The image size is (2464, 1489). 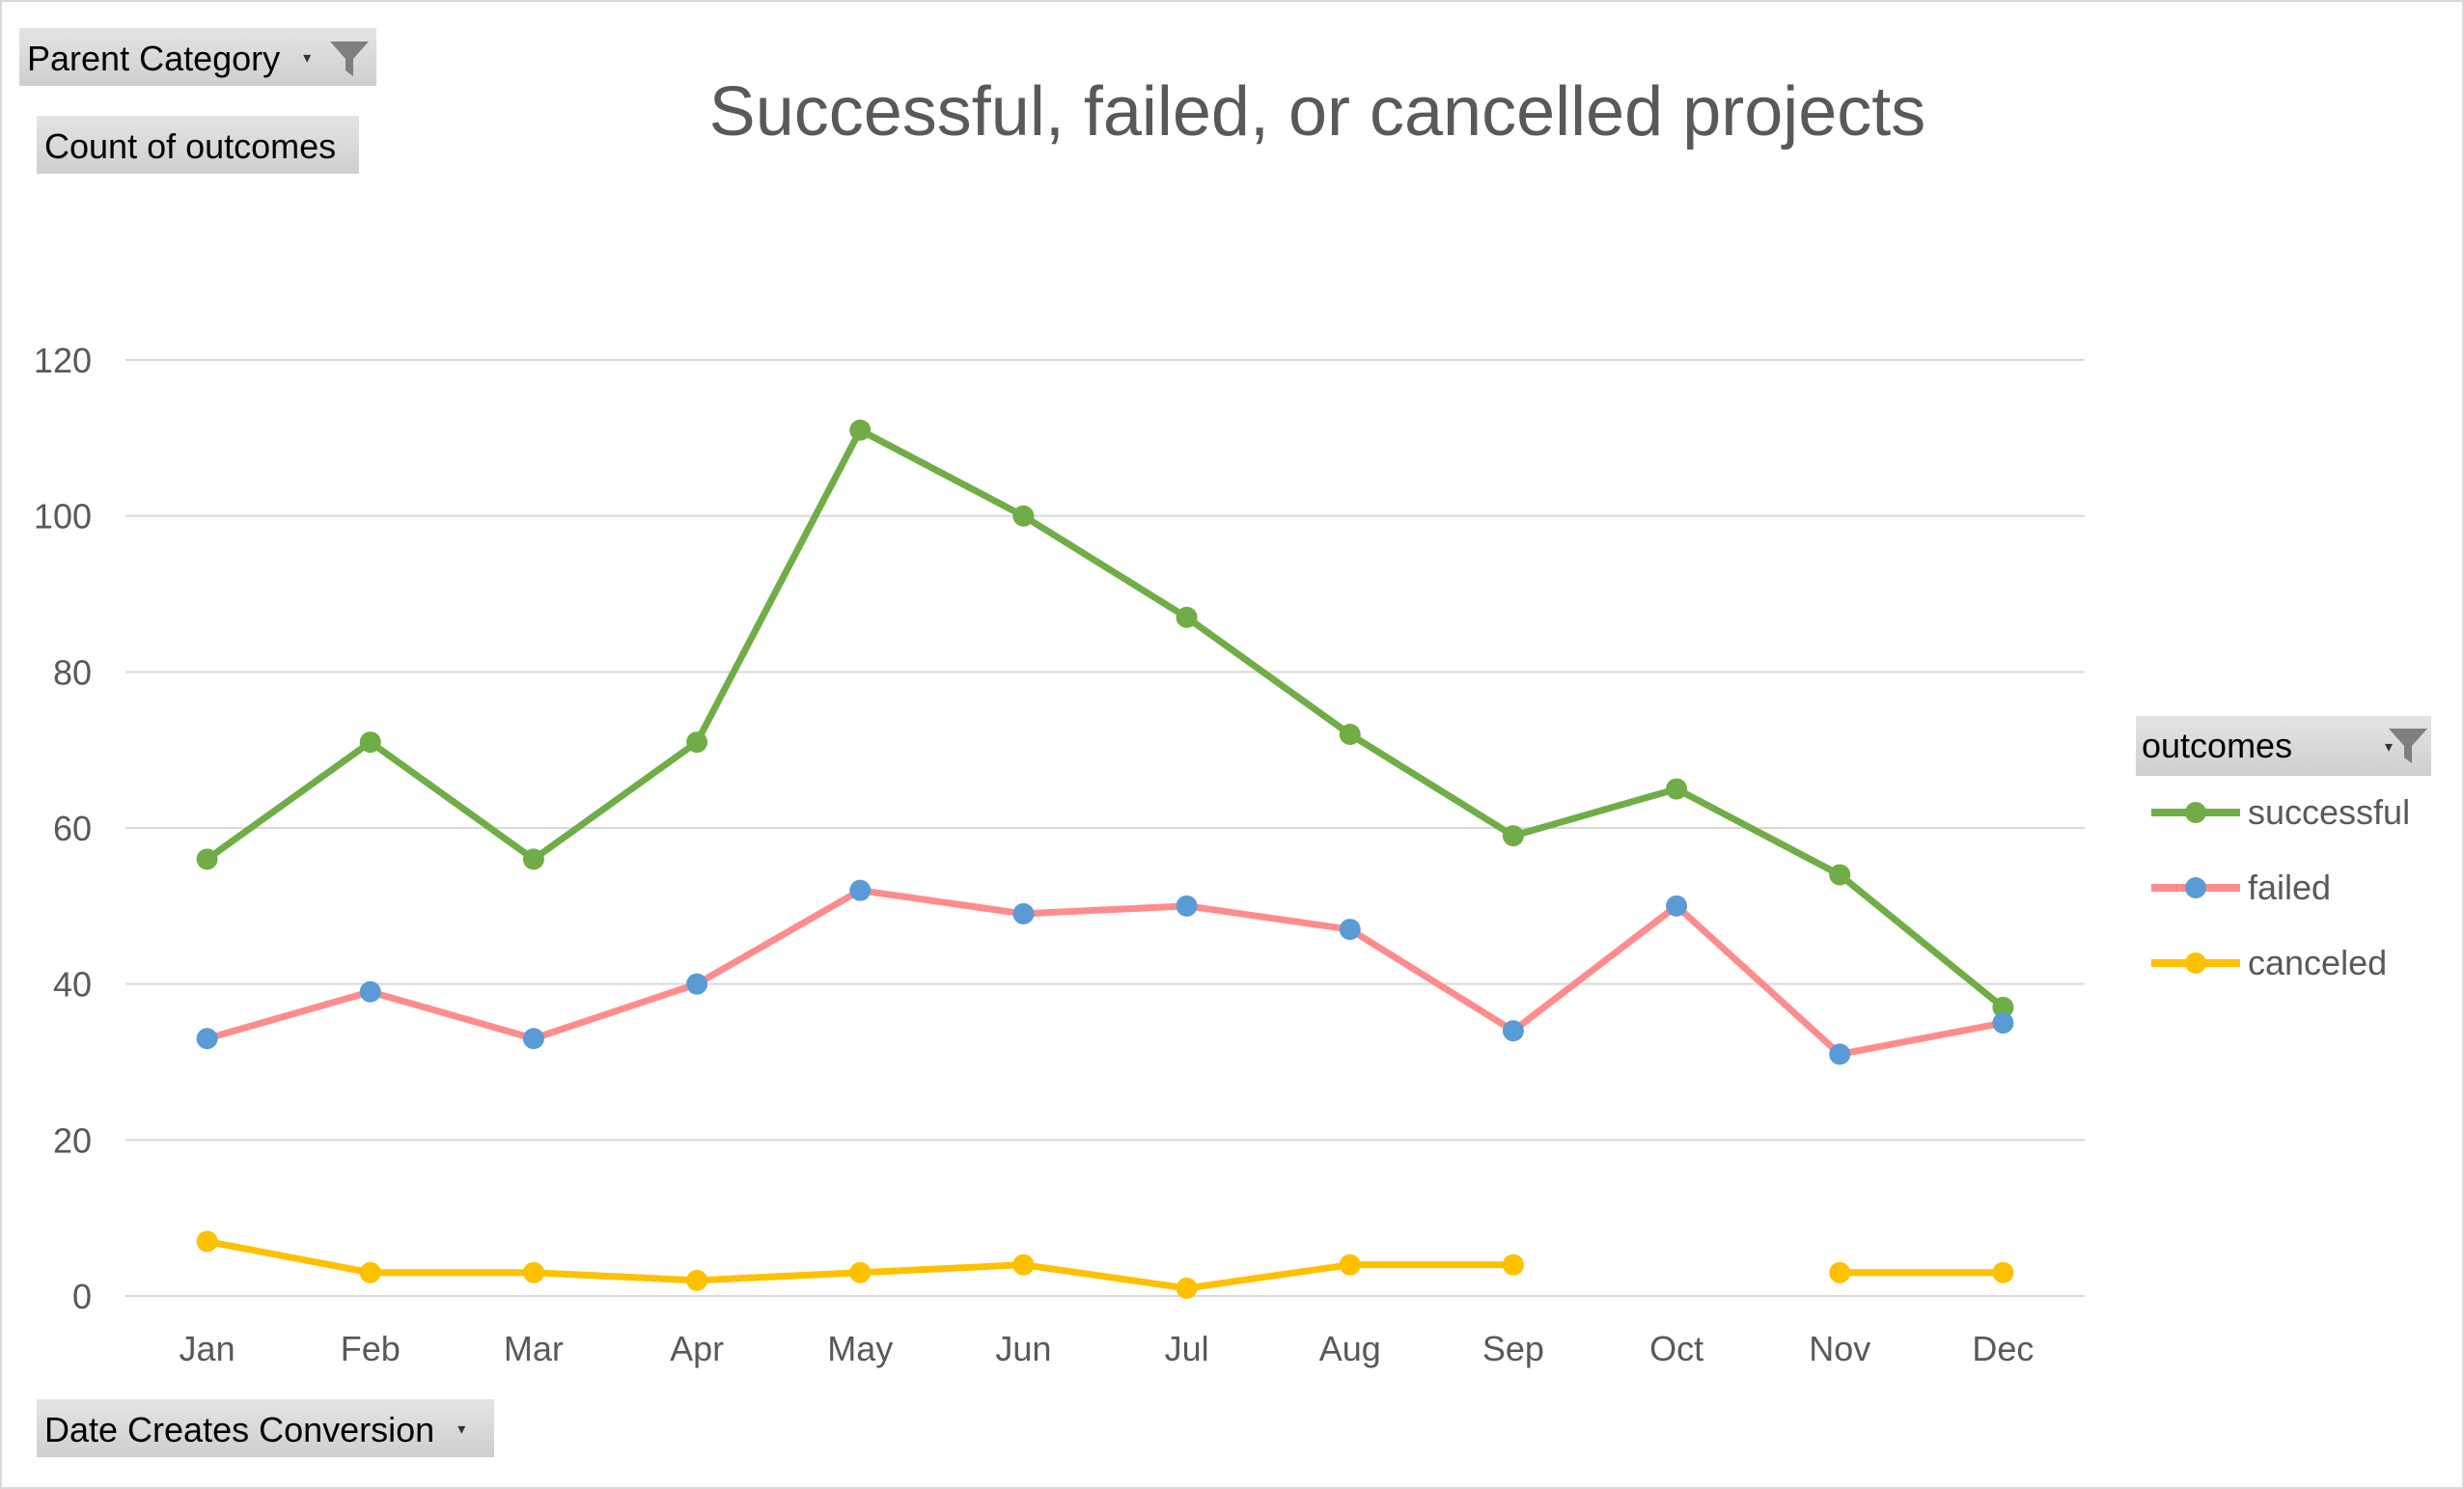 What do you see at coordinates (63, 360) in the screenshot?
I see `y-tick-label: 120` at bounding box center [63, 360].